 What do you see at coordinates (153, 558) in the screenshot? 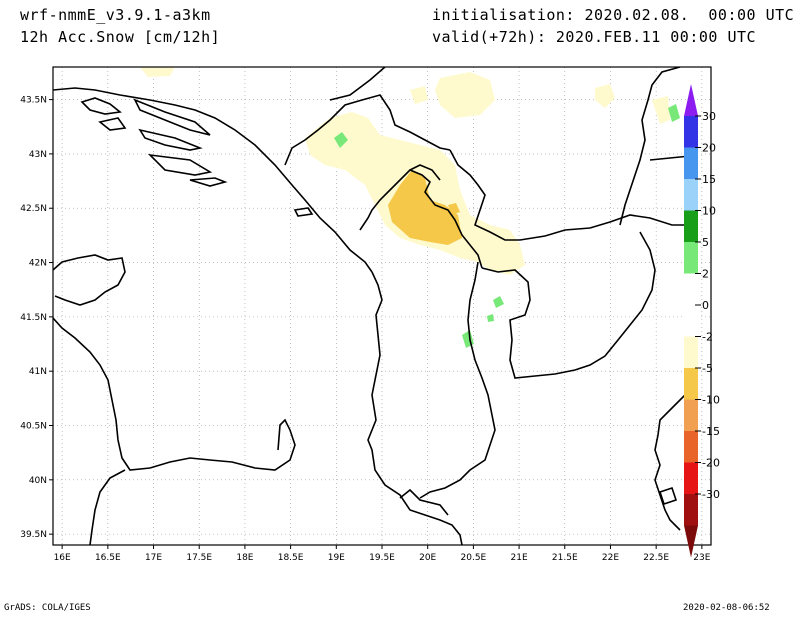
I see `lon-tick-label: 17E` at bounding box center [153, 558].